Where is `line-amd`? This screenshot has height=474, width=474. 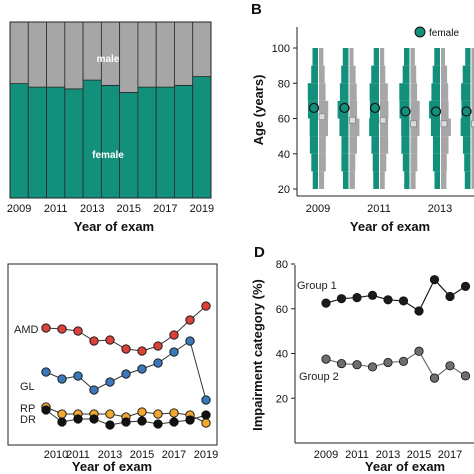
line-amd is located at coordinates (126, 328).